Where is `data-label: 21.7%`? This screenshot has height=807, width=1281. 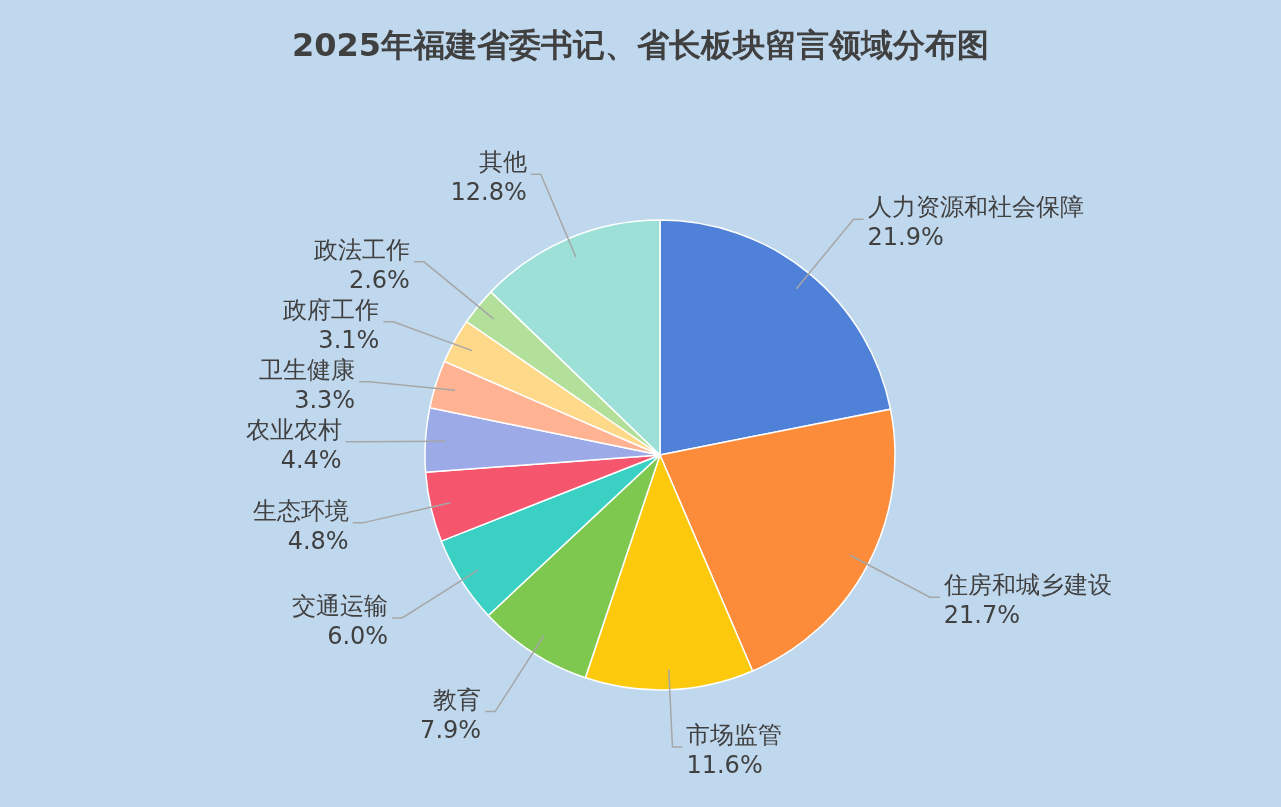
data-label: 21.7% is located at coordinates (982, 615).